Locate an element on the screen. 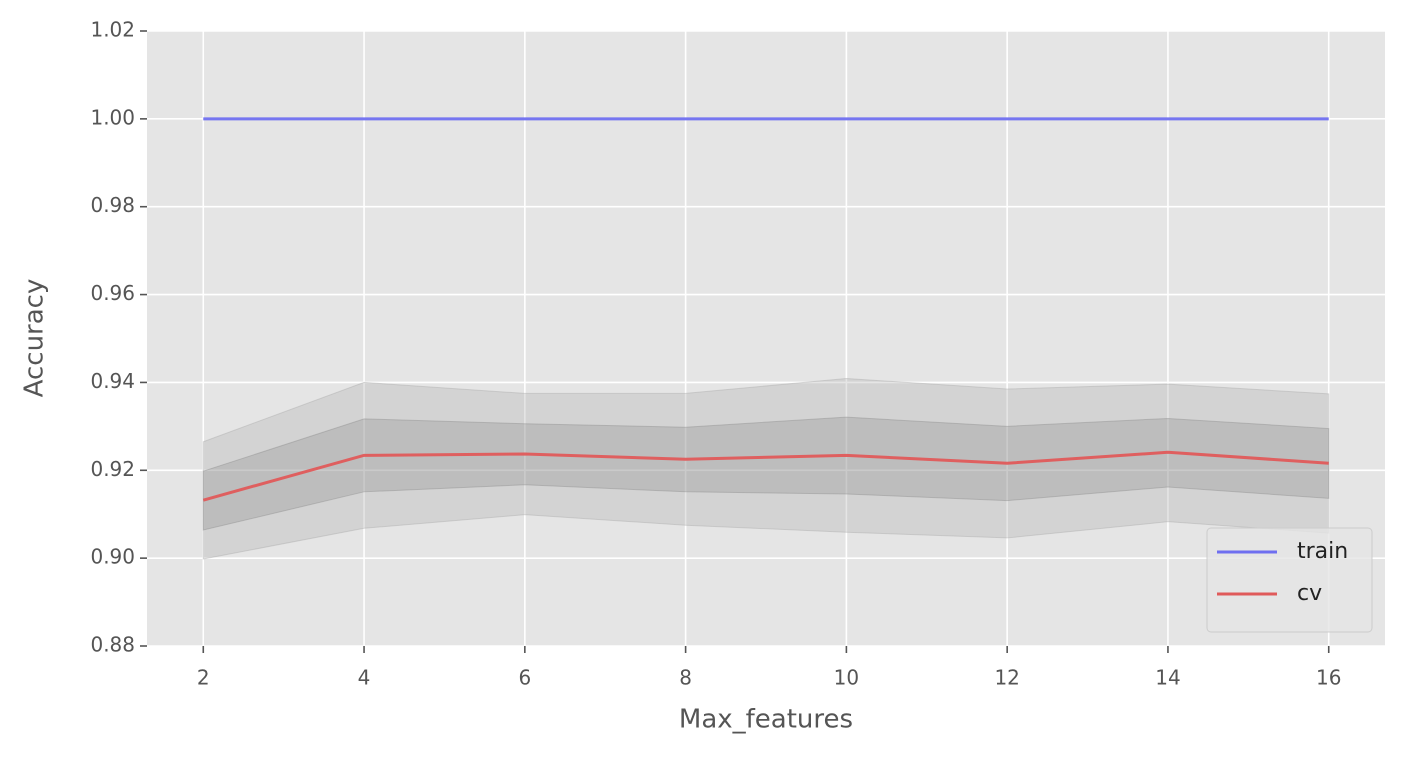  x-tick-label: 14 is located at coordinates (1167, 678).